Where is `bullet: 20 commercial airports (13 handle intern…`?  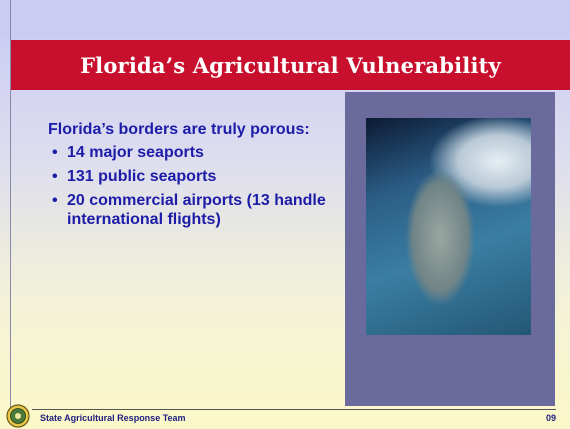
bullet: 20 commercial airports (13 handle intern… is located at coordinates (193, 210).